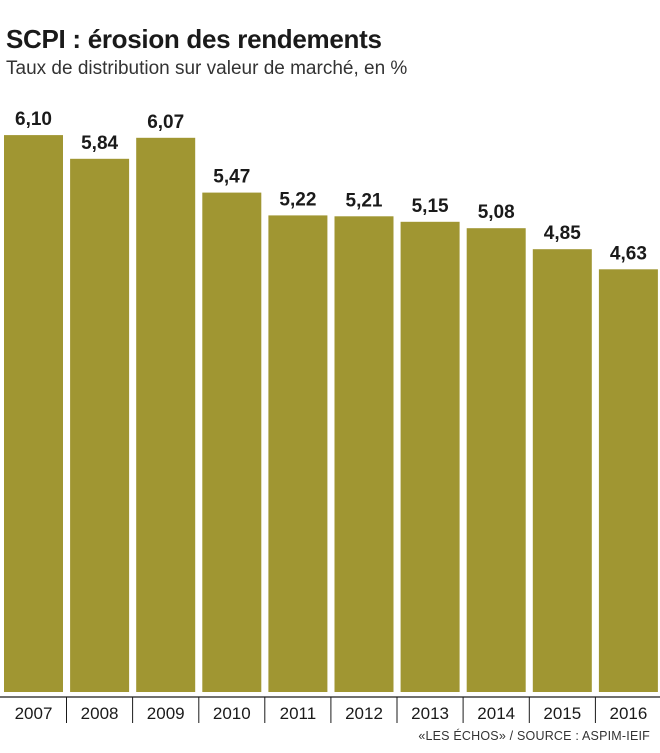 This screenshot has width=660, height=753. What do you see at coordinates (194, 39) in the screenshot?
I see `chart-title: SCPI : érosion des rendements` at bounding box center [194, 39].